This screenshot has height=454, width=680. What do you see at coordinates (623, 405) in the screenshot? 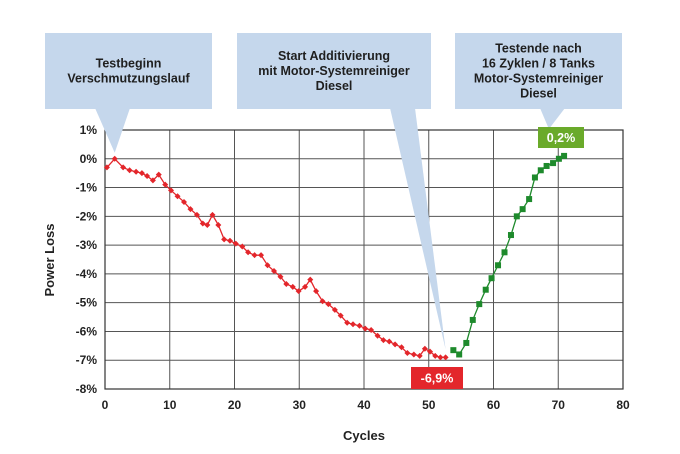
I see `x-tick-label: 80` at bounding box center [623, 405].